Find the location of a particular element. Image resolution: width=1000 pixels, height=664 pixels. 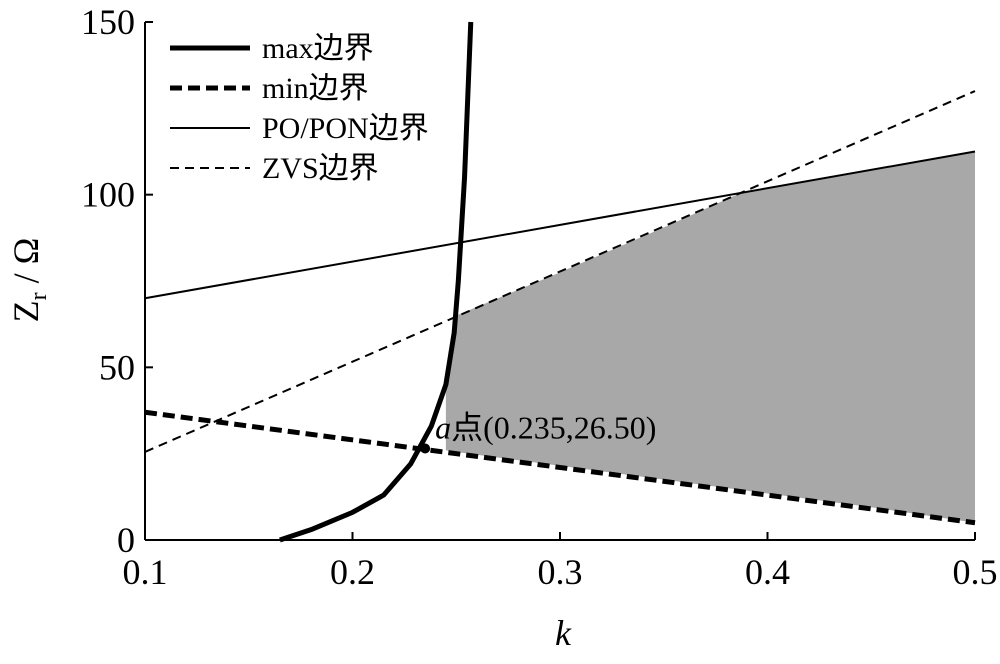

y-tick-label: 150 is located at coordinates (108, 22).